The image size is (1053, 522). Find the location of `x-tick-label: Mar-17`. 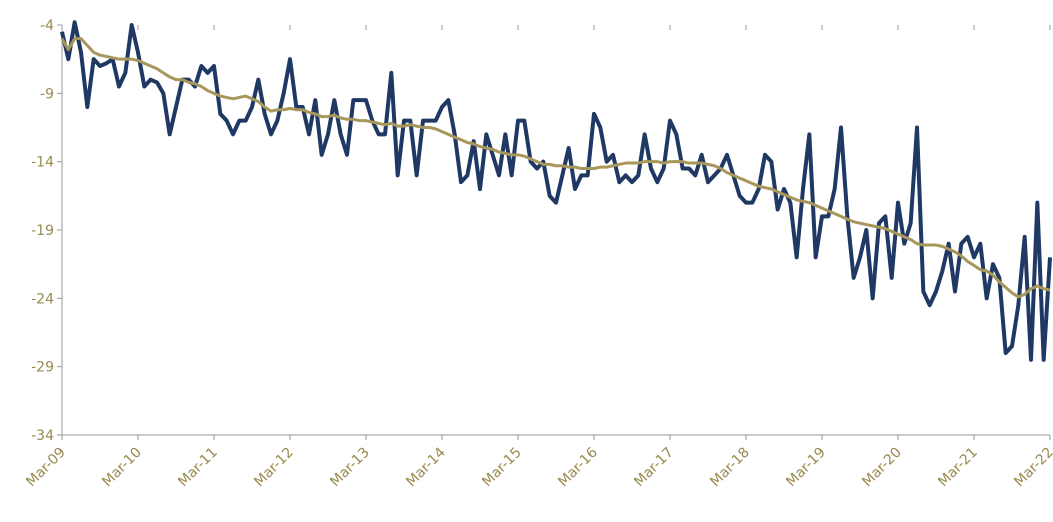

x-tick-label: Mar-17 is located at coordinates (654, 468).